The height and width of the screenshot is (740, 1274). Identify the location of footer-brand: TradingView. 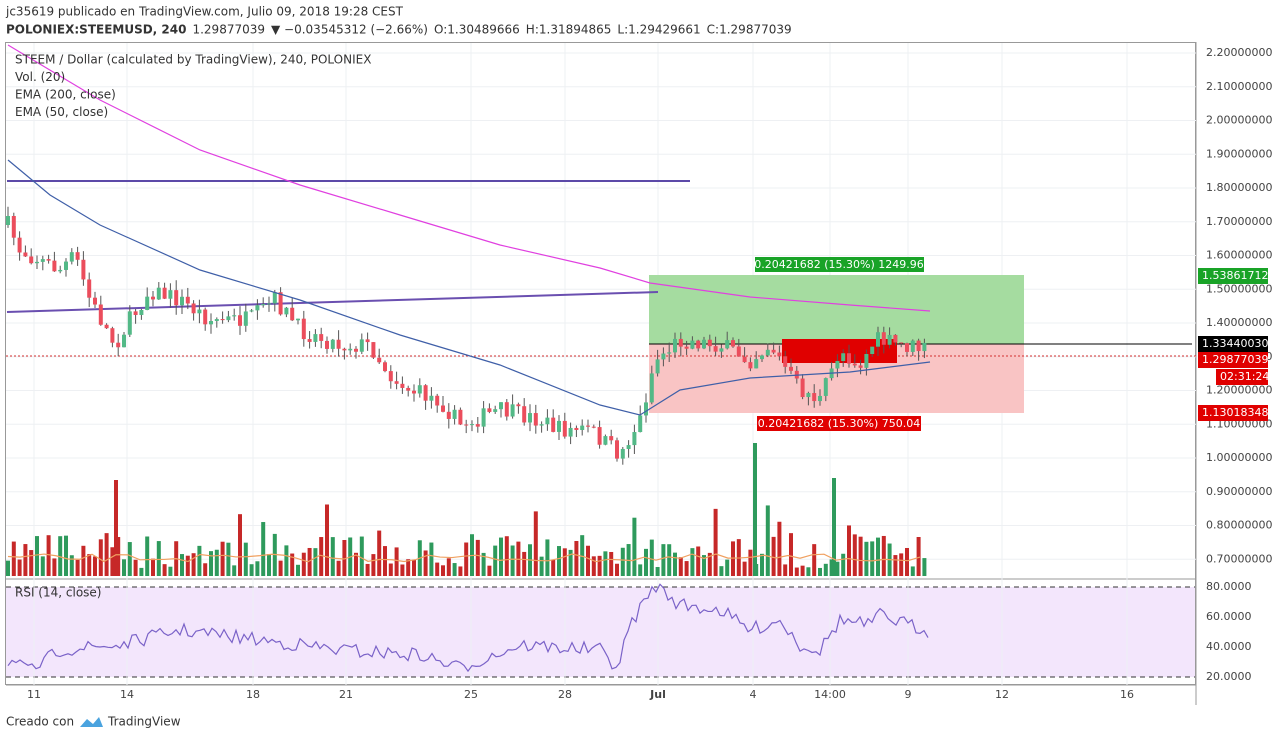
(144, 722).